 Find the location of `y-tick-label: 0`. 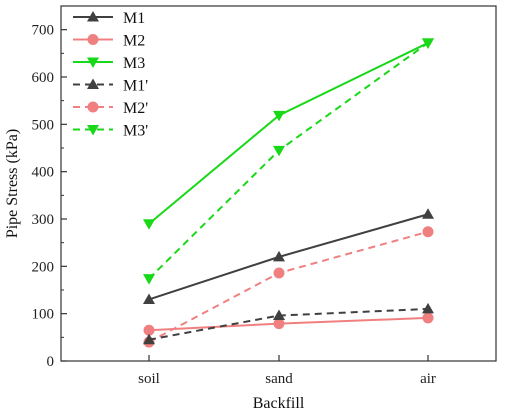

y-tick-label: 0 is located at coordinates (51, 362).